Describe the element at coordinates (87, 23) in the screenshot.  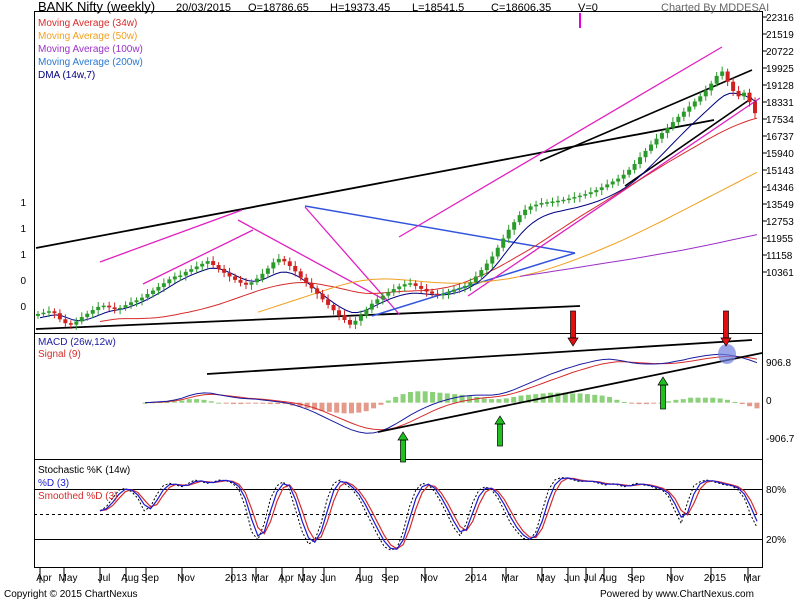
I see `legend-ma34: Moving Average (34w)` at that location.